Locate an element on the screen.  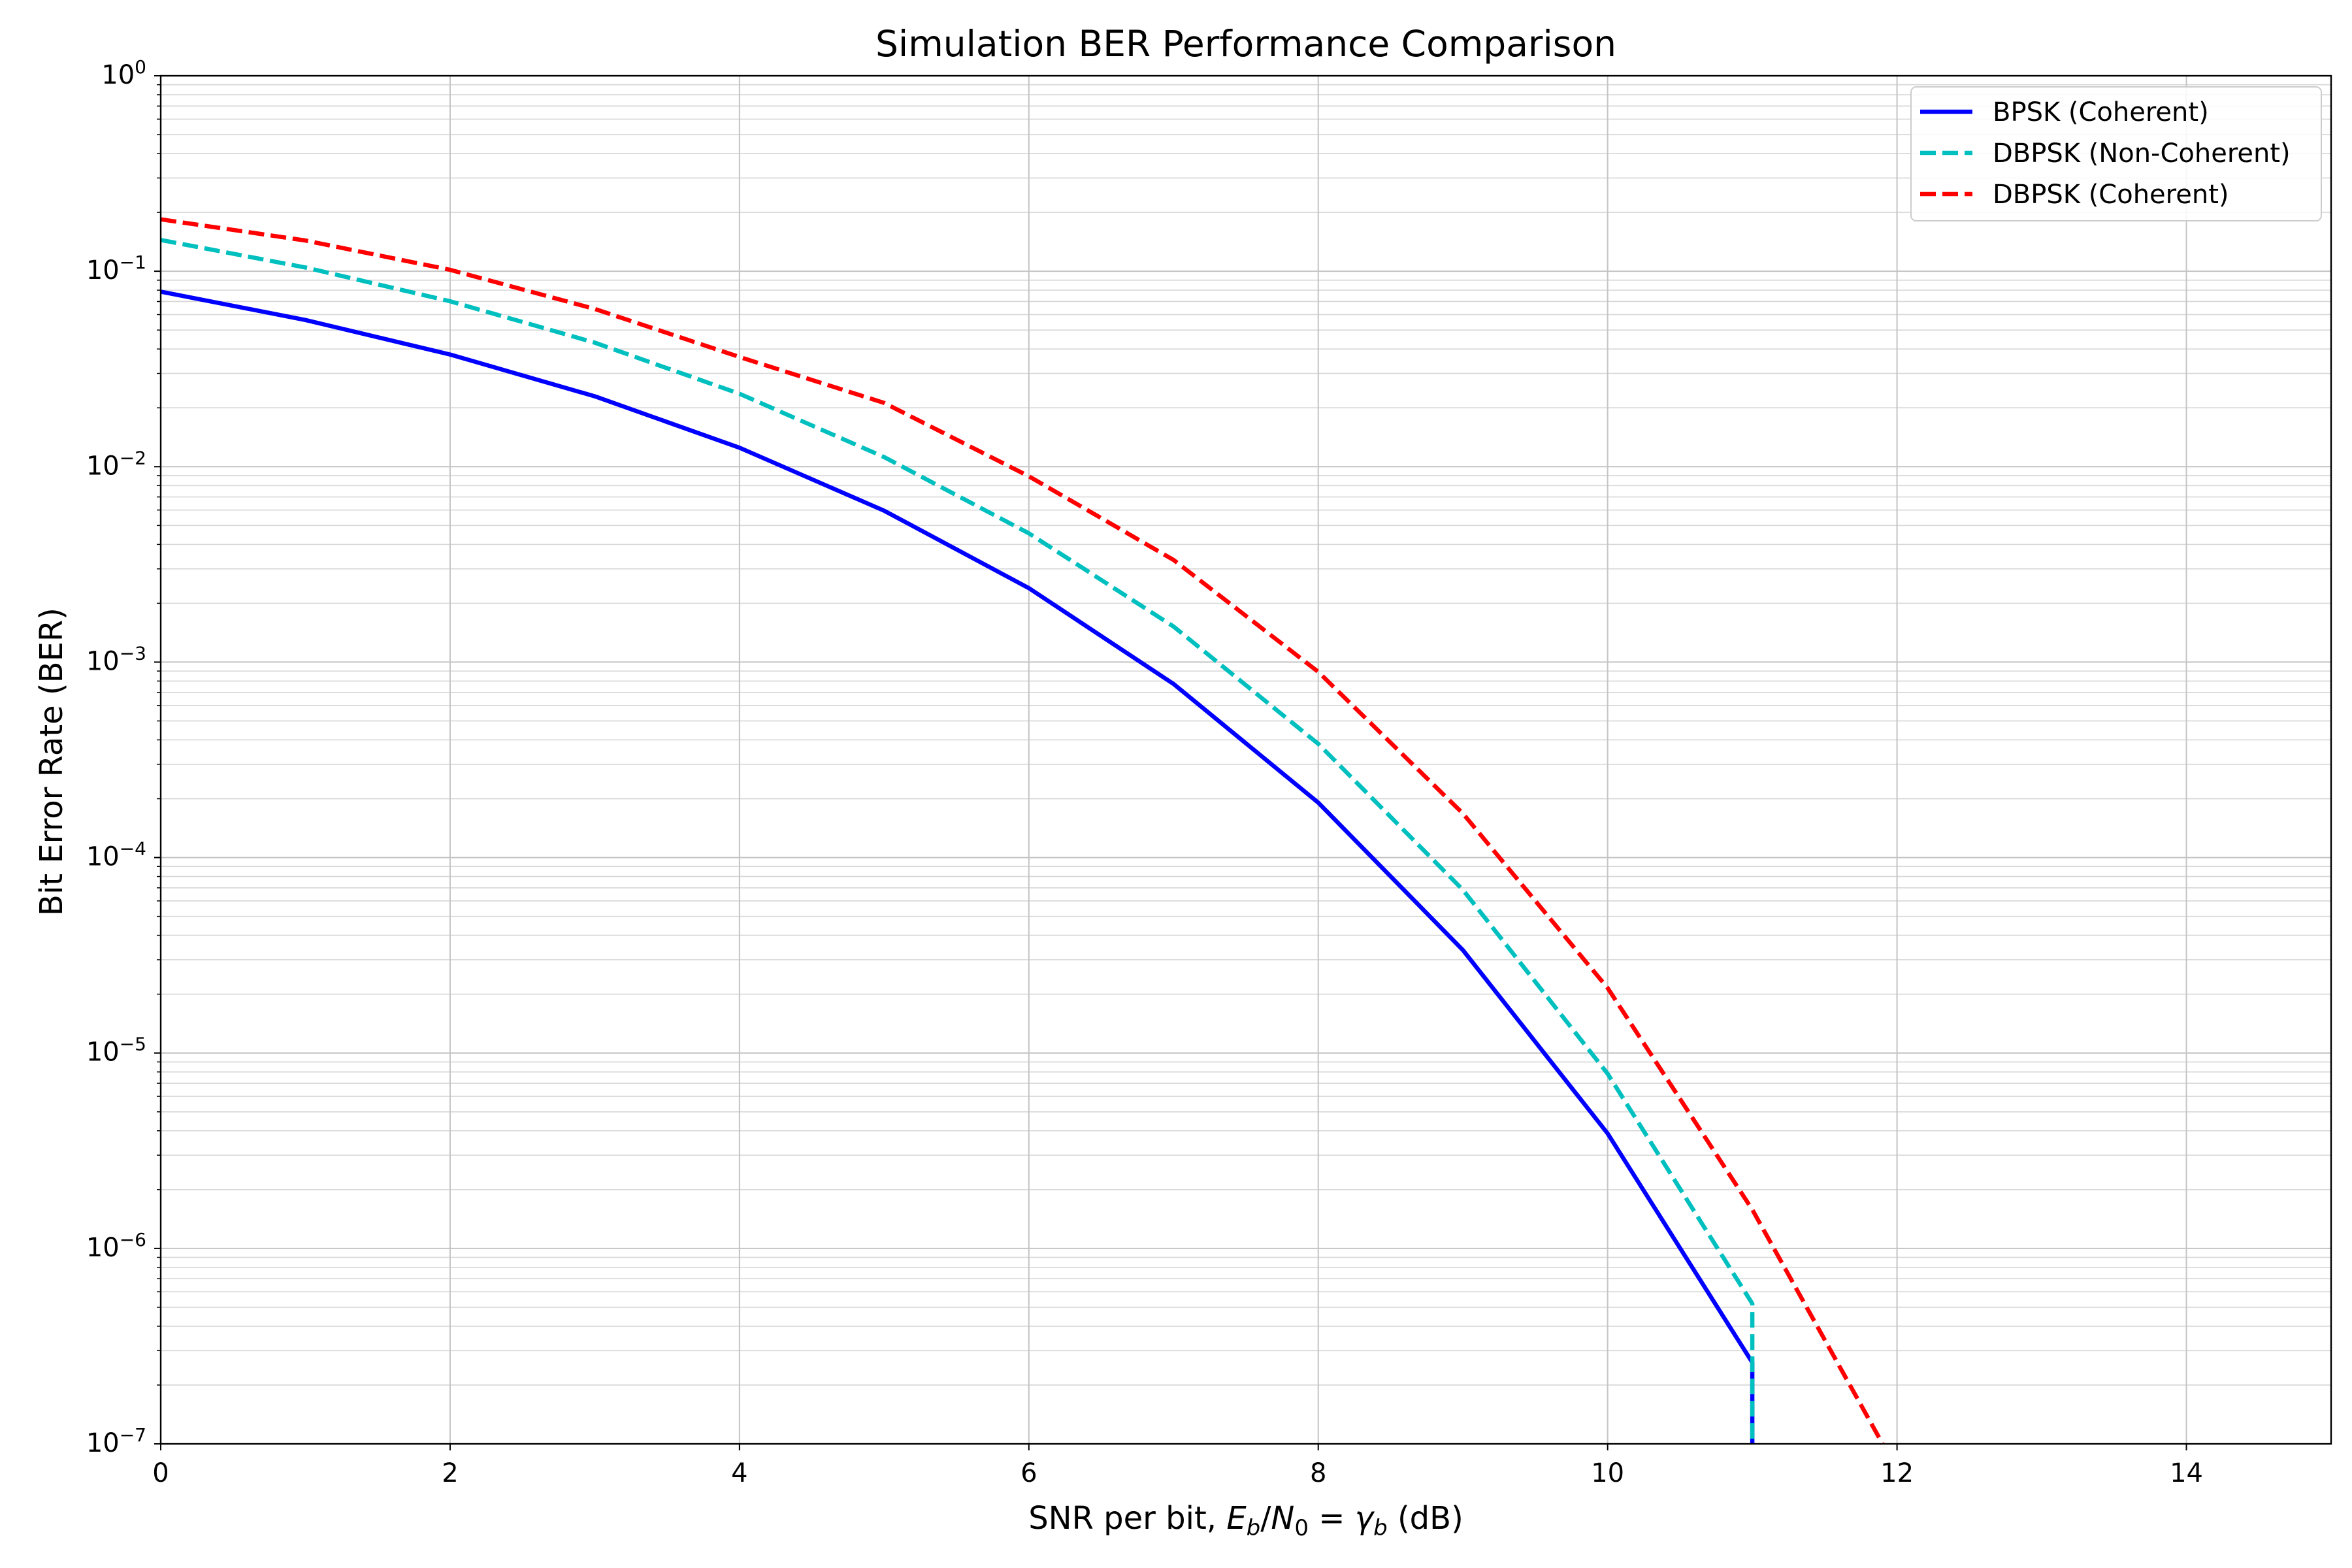
x-tick-label: 8 is located at coordinates (1318, 1473).